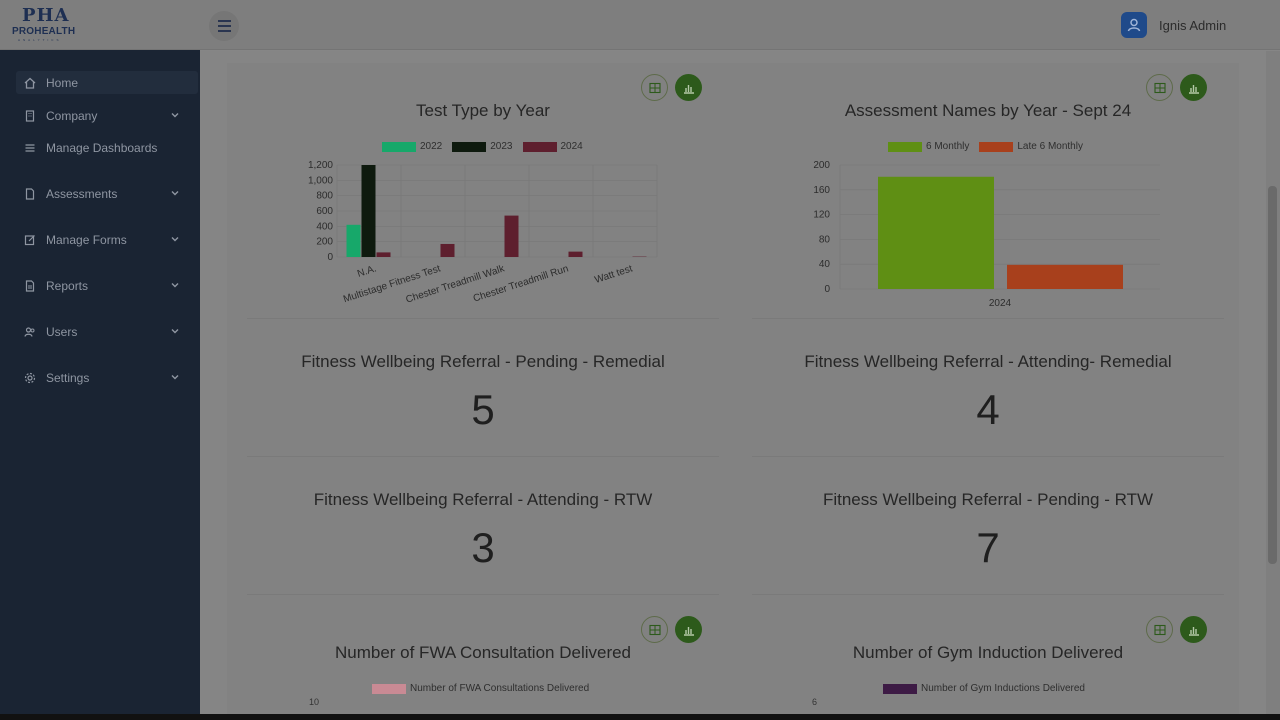  Describe the element at coordinates (501, 146) in the screenshot. I see `legend-label: 2023` at that location.